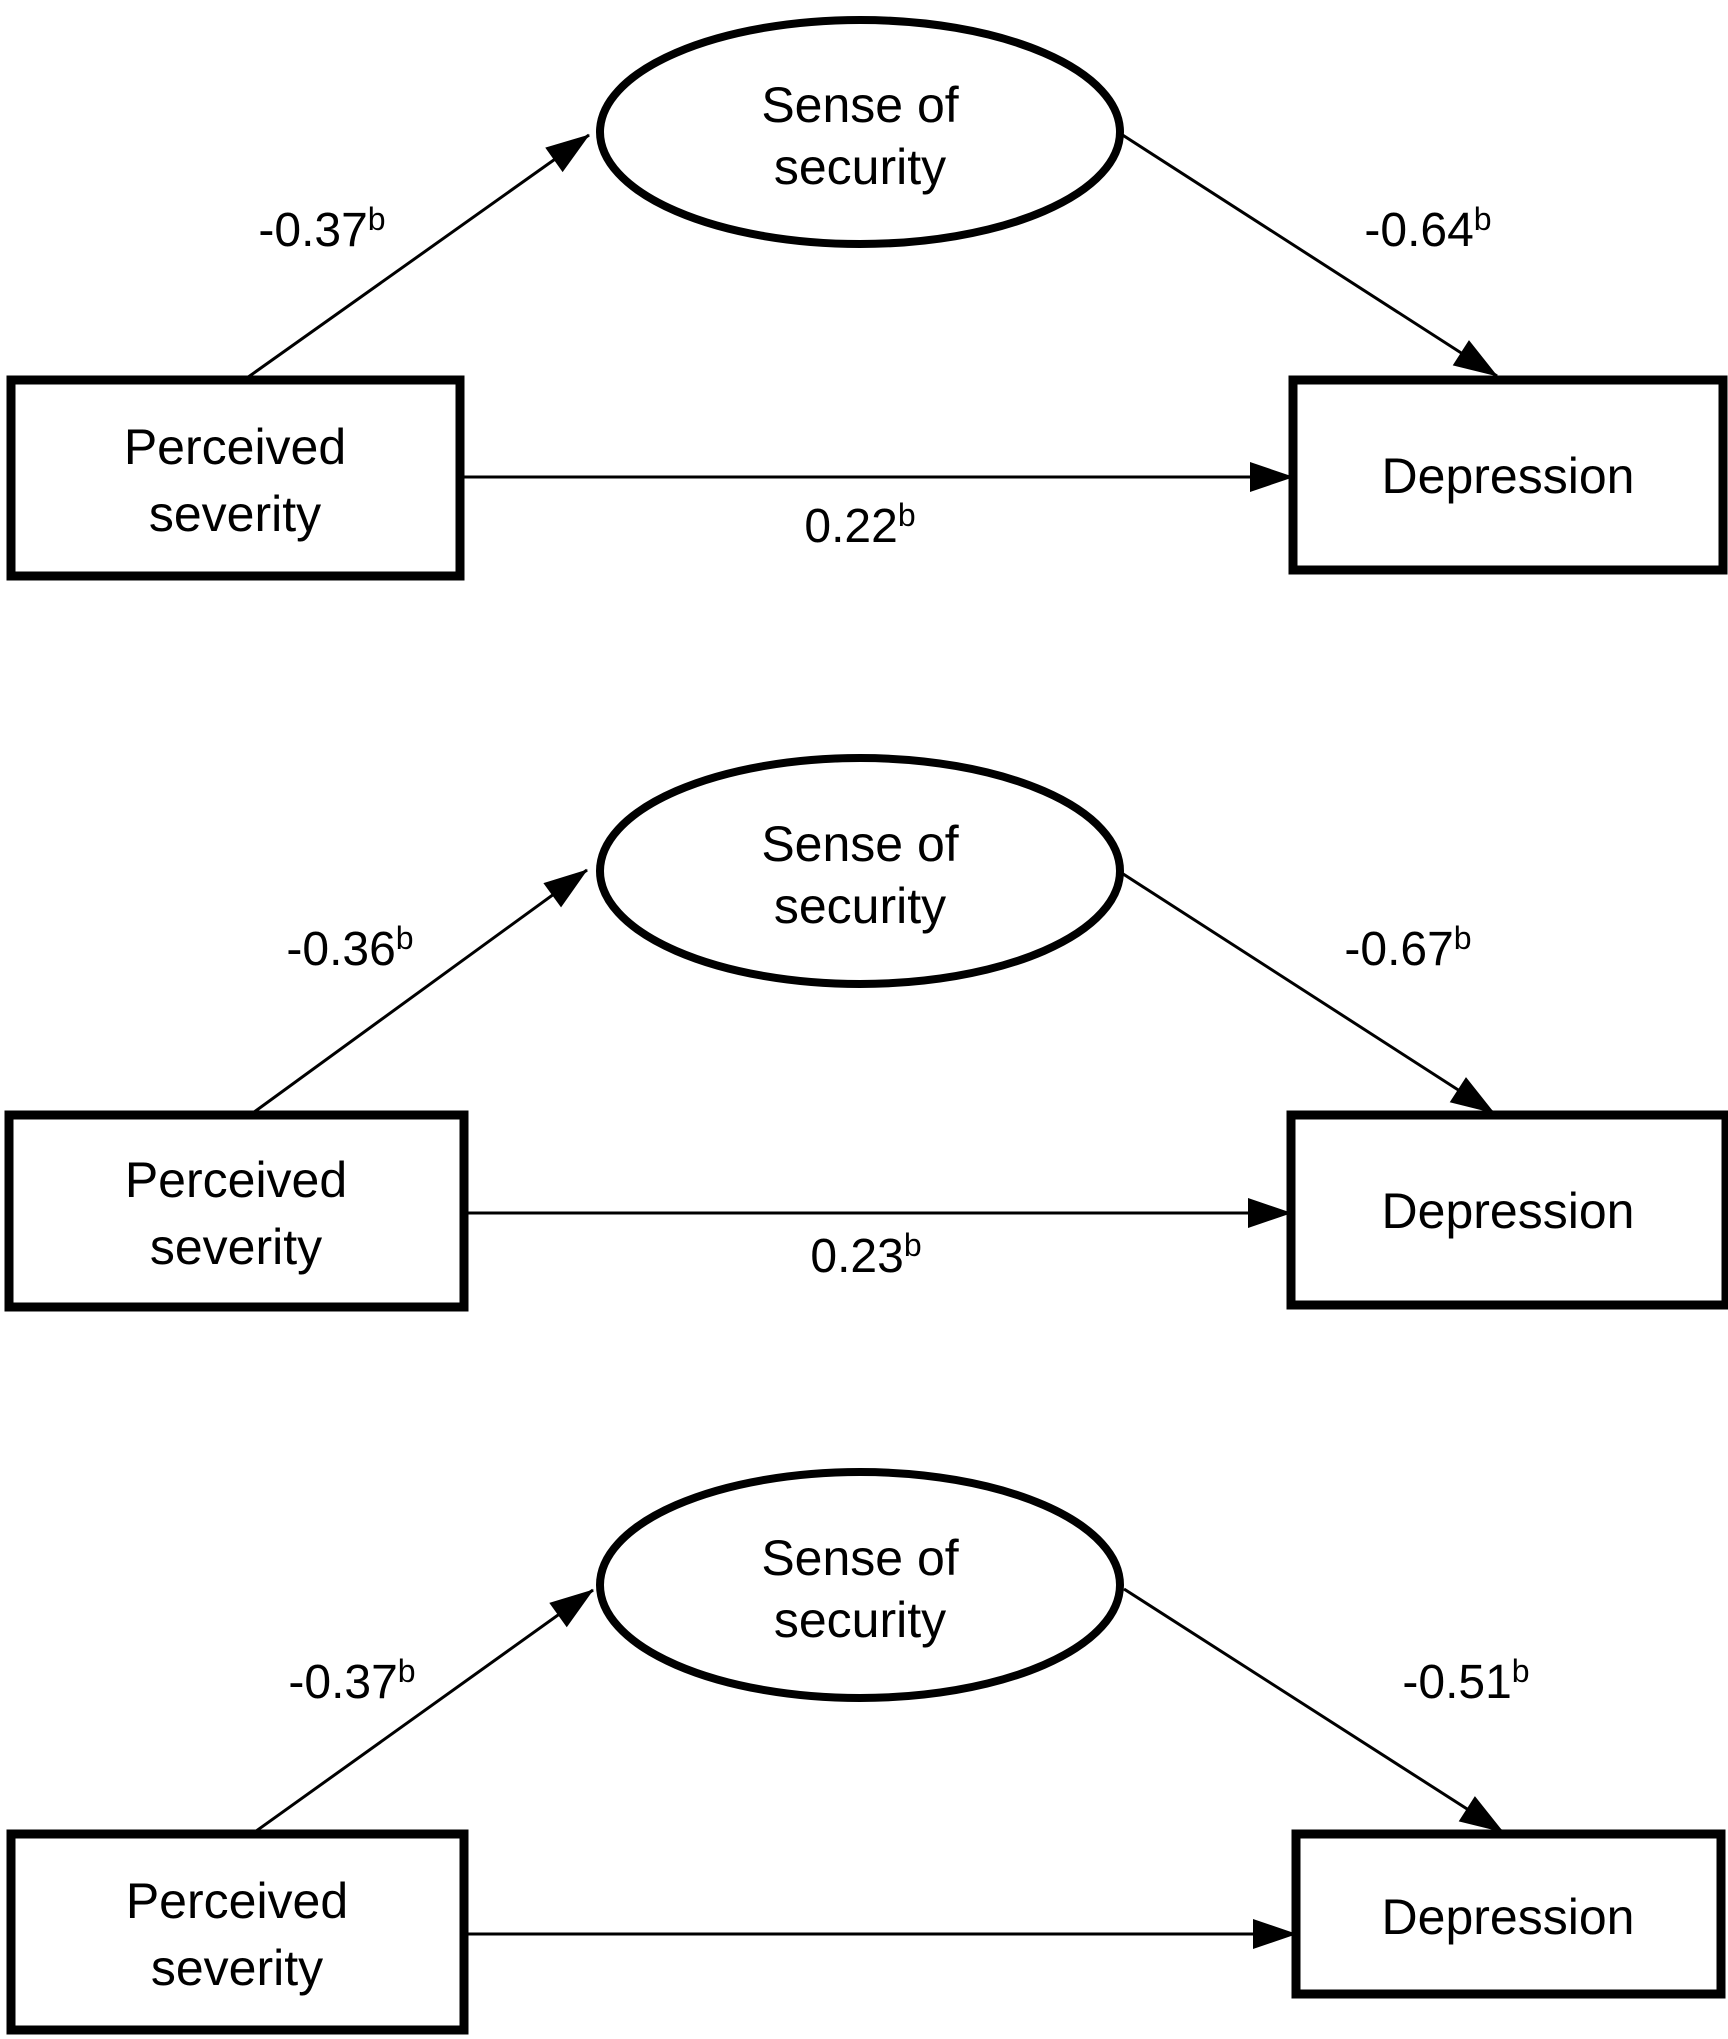 This screenshot has width=1728, height=2039. What do you see at coordinates (1407, 948) in the screenshot?
I see `path-b-coefficient: -0.67b` at bounding box center [1407, 948].